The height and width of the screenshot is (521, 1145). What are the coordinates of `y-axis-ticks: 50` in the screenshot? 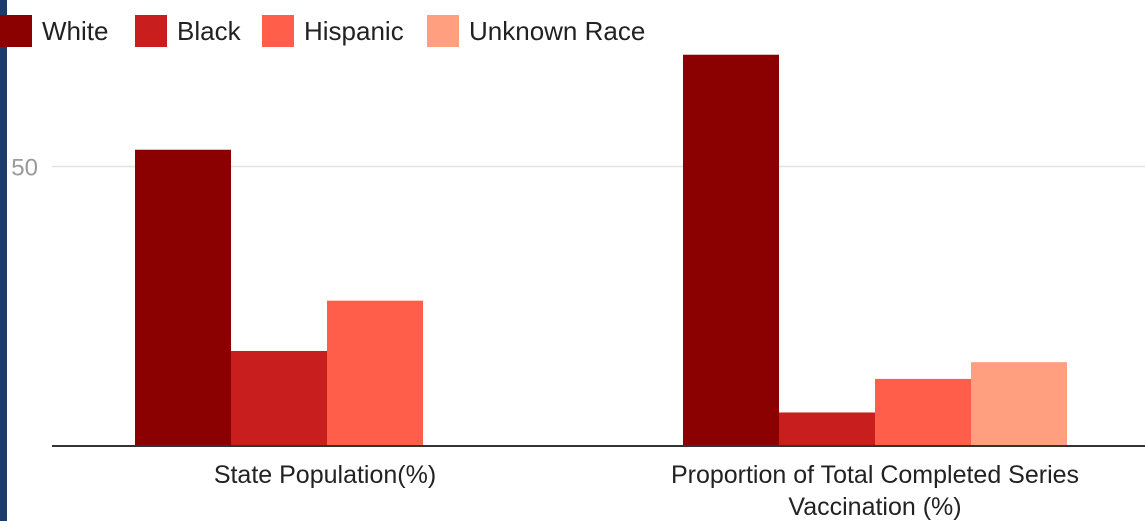 It's located at (24, 168).